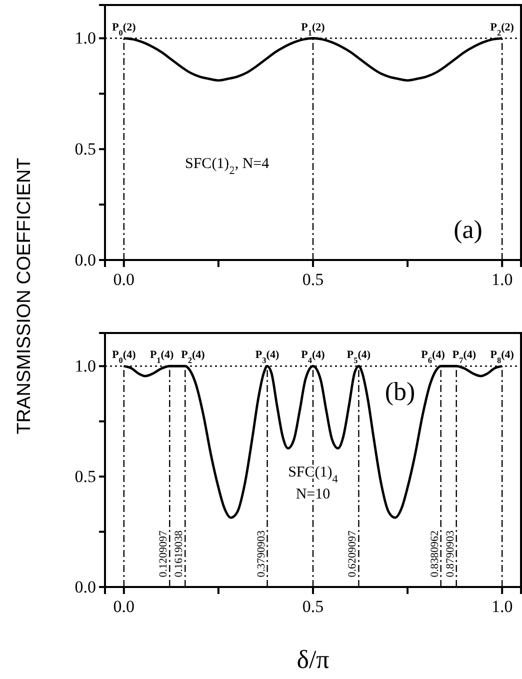 This screenshot has width=522, height=679. What do you see at coordinates (162, 357) in the screenshot?
I see `ref-line-label: P$_{1}$(4)` at bounding box center [162, 357].